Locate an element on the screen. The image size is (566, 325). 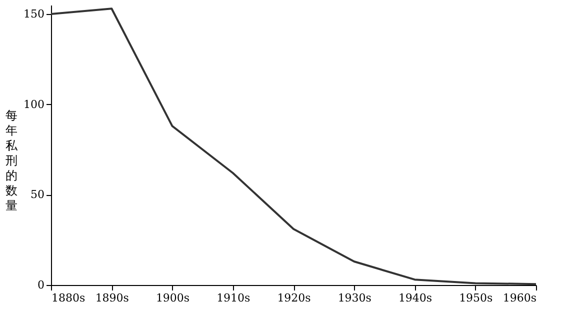
x-tick-label: 1930s is located at coordinates (355, 298).